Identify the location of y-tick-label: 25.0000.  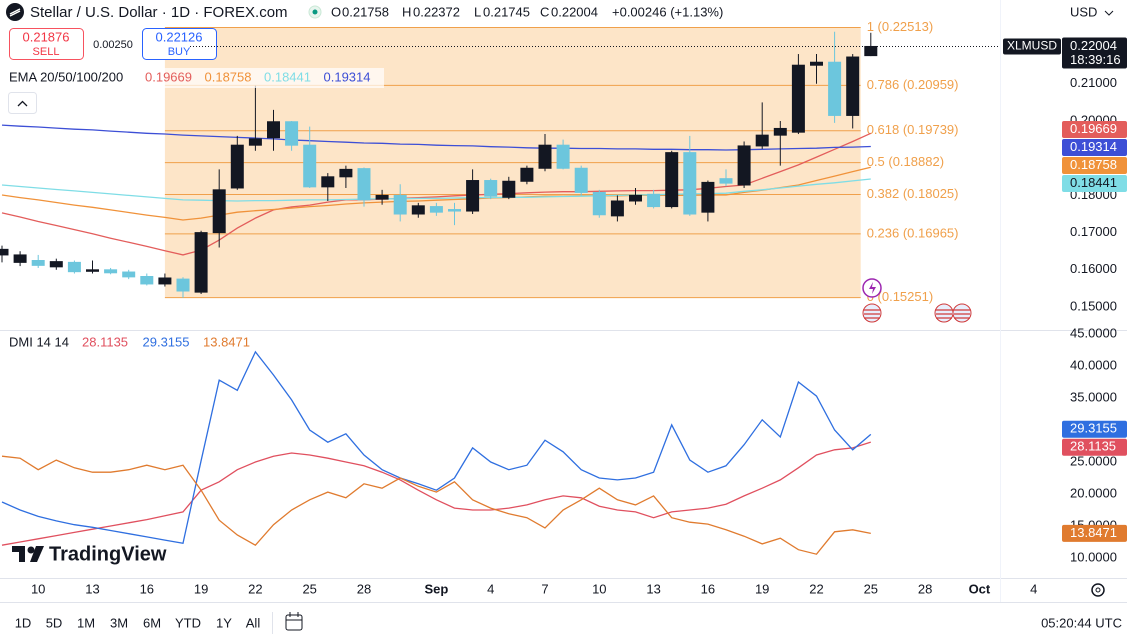
(1093, 460).